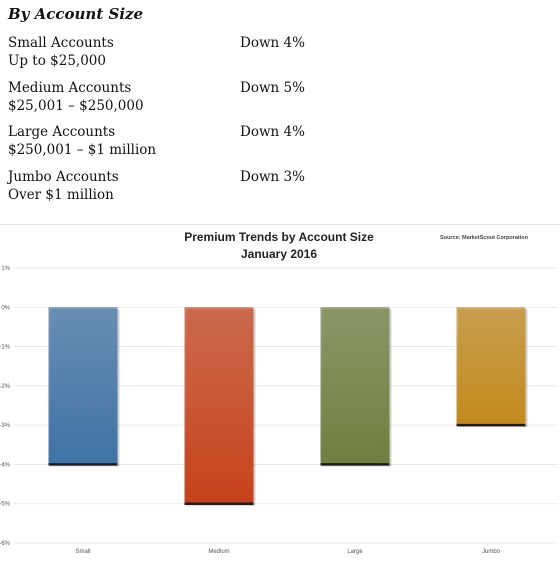 The width and height of the screenshot is (560, 566). Describe the element at coordinates (272, 87) in the screenshot. I see `account-change: Down 5%` at that location.